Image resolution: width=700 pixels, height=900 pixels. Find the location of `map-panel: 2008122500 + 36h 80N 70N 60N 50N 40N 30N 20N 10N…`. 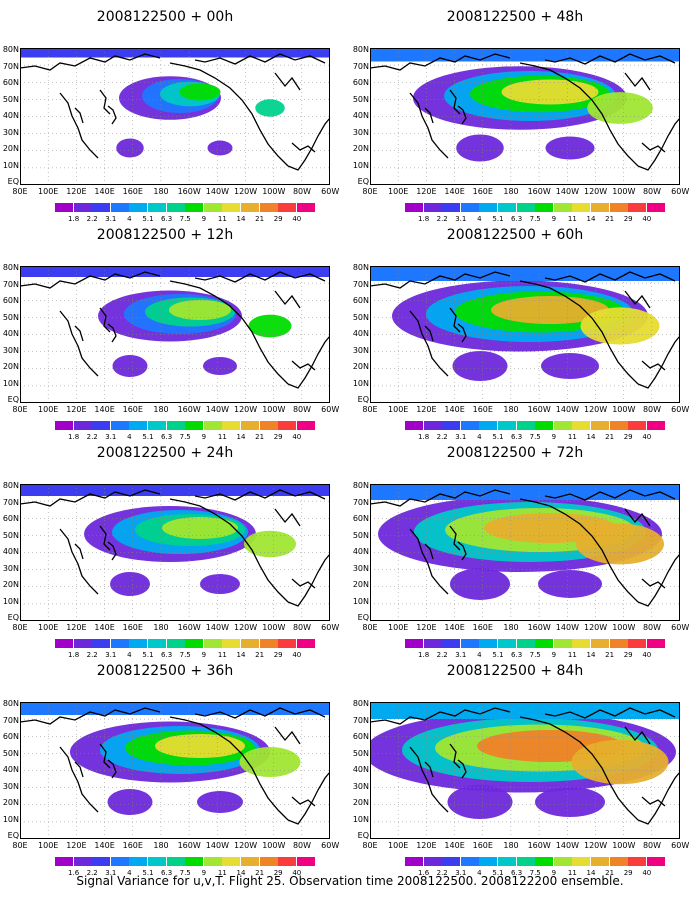

map-panel: 2008122500 + 36h 80N 70N 60N 50N 40N 30N 20N 10N… is located at coordinates (169, 769).